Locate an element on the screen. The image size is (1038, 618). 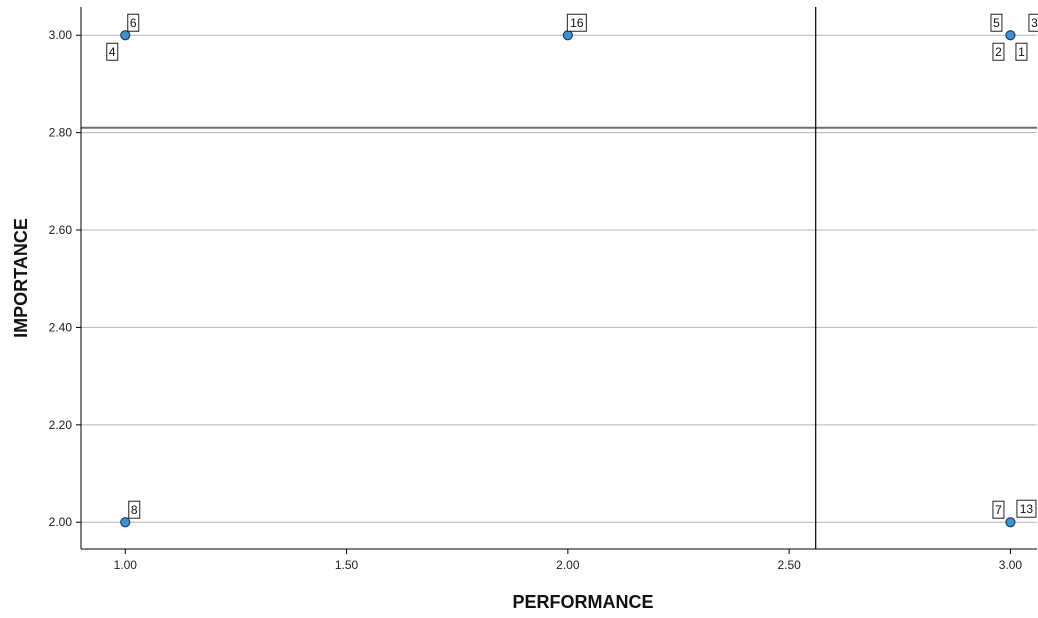
x-tick-label: 1.00 is located at coordinates (126, 565).